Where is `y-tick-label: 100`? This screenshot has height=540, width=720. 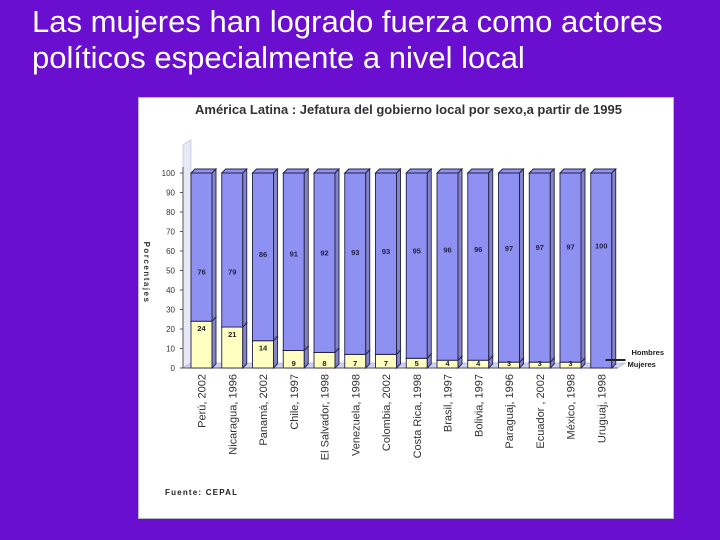
y-tick-label: 100 is located at coordinates (169, 173).